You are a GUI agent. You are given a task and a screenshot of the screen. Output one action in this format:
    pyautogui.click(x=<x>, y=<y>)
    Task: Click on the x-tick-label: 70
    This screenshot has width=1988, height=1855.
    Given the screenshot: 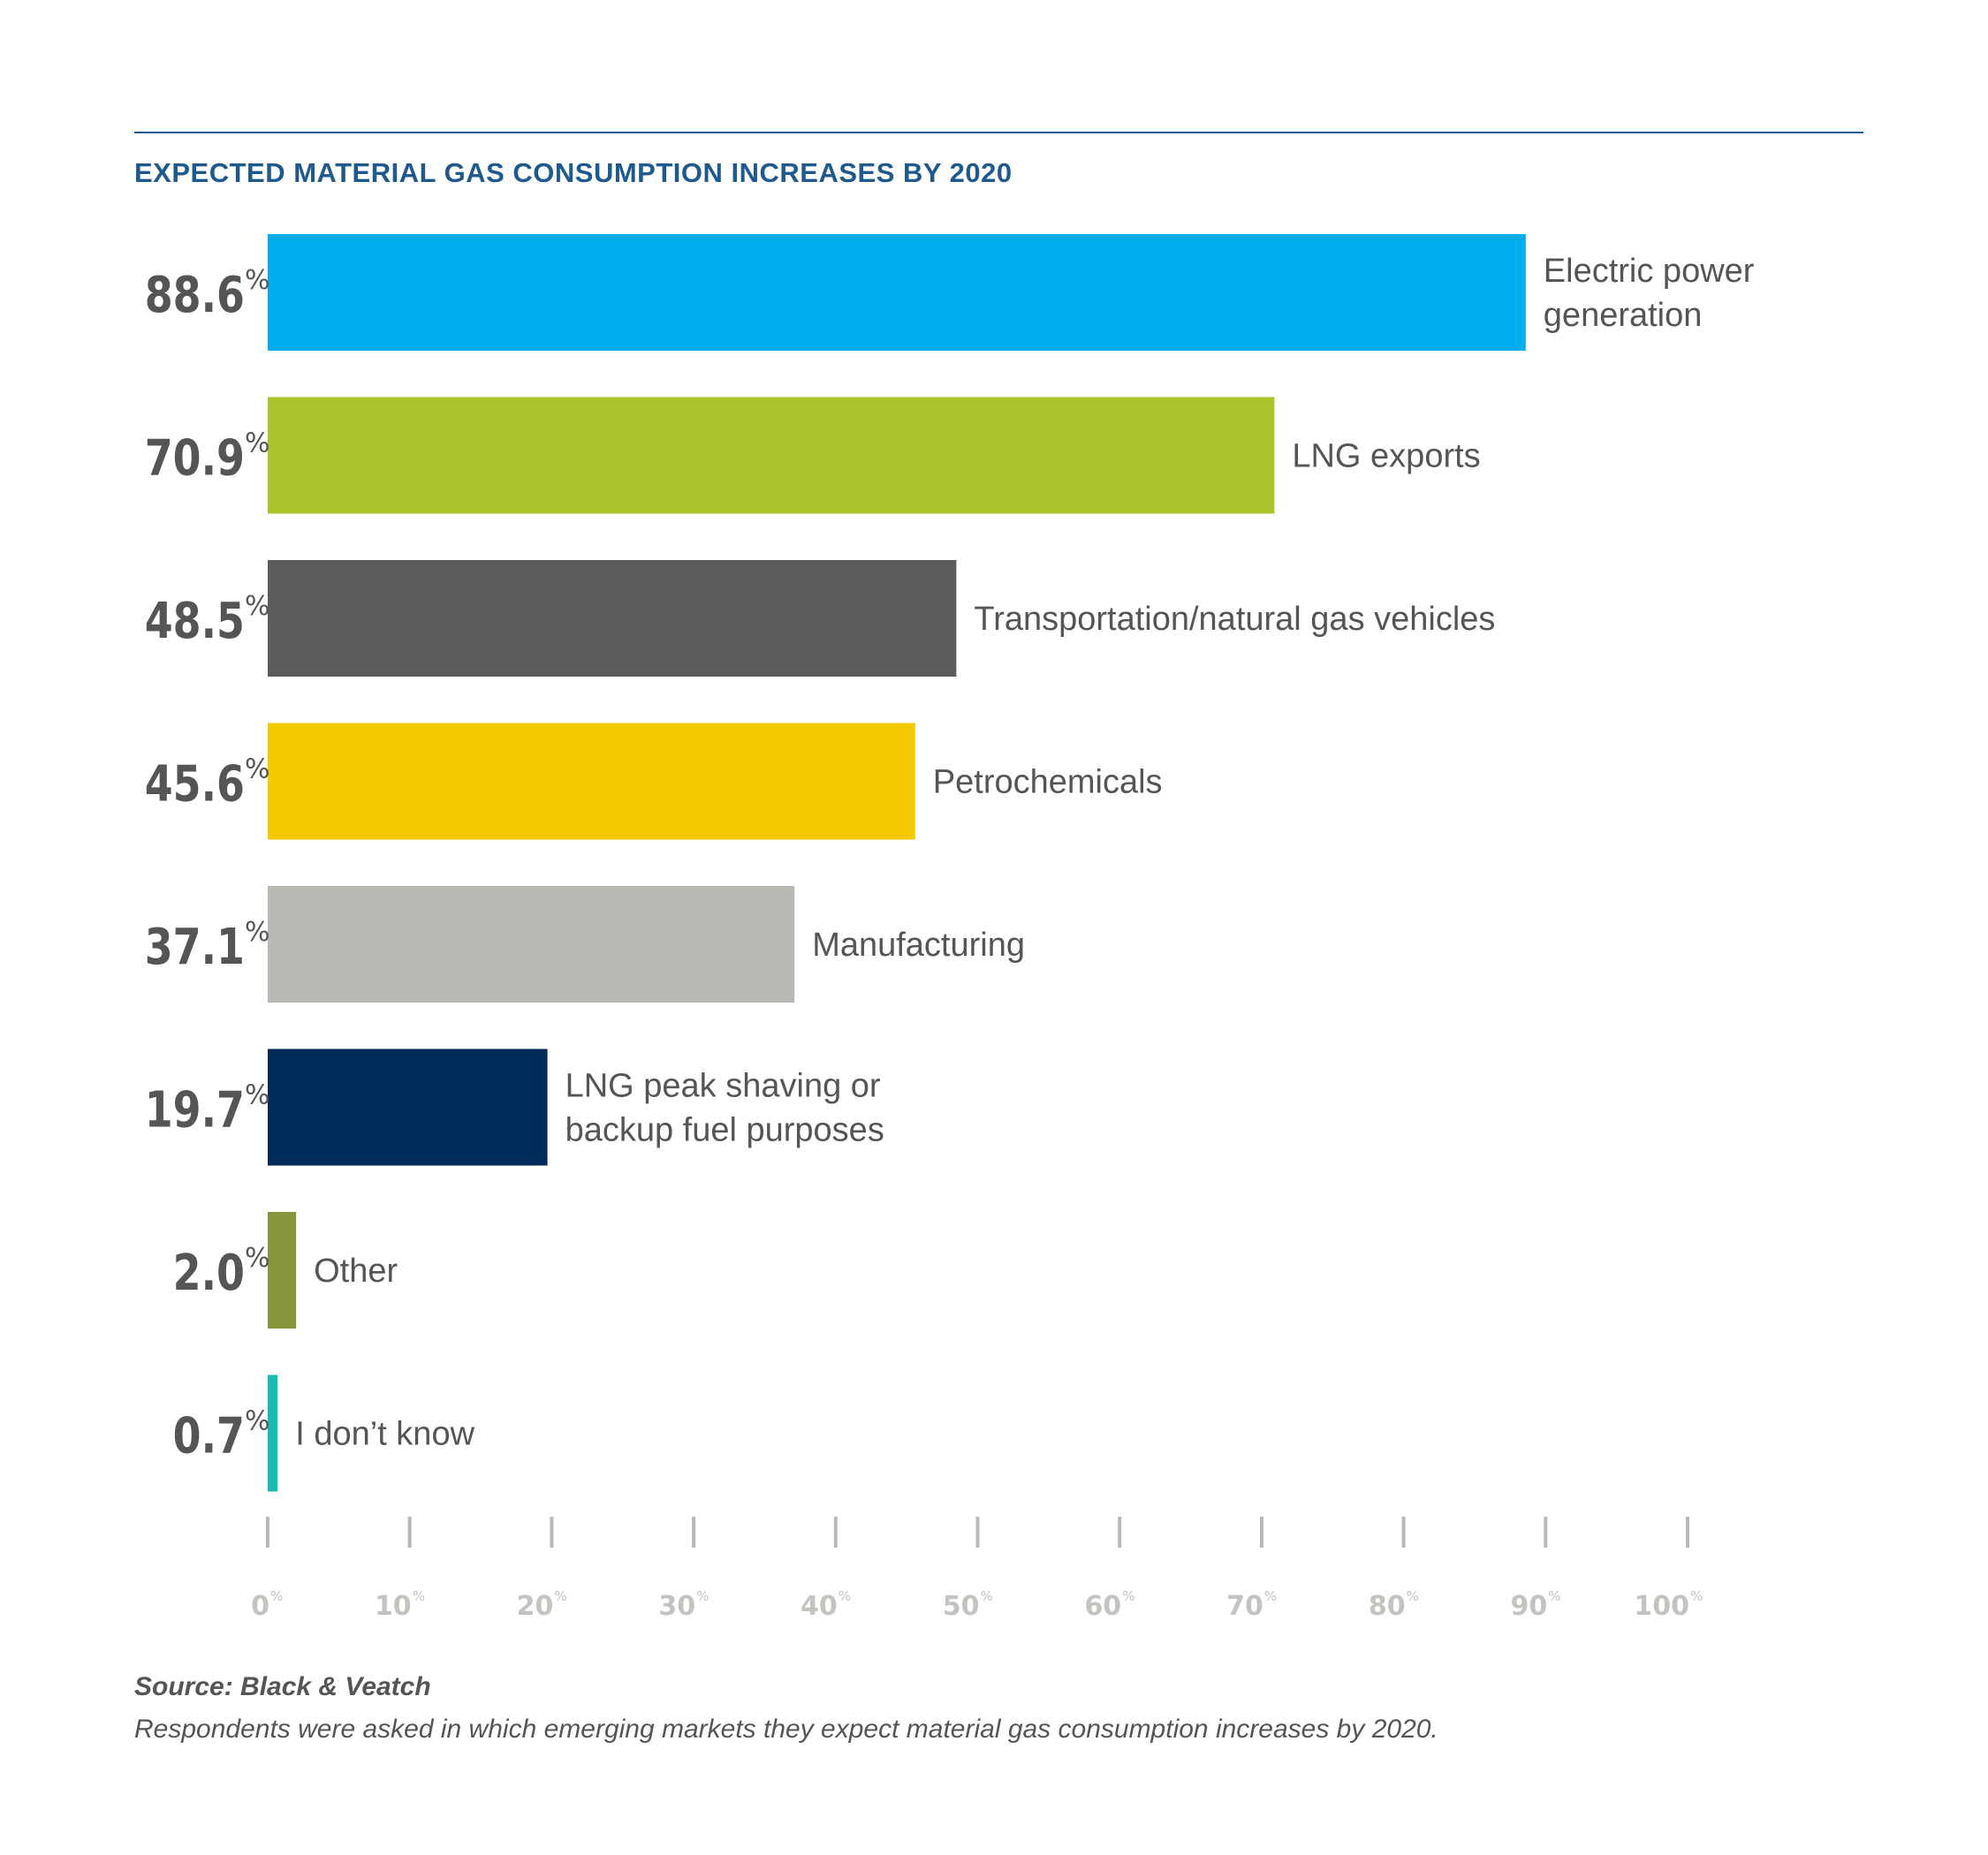 What is the action you would take?
    pyautogui.click(x=1244, y=1606)
    